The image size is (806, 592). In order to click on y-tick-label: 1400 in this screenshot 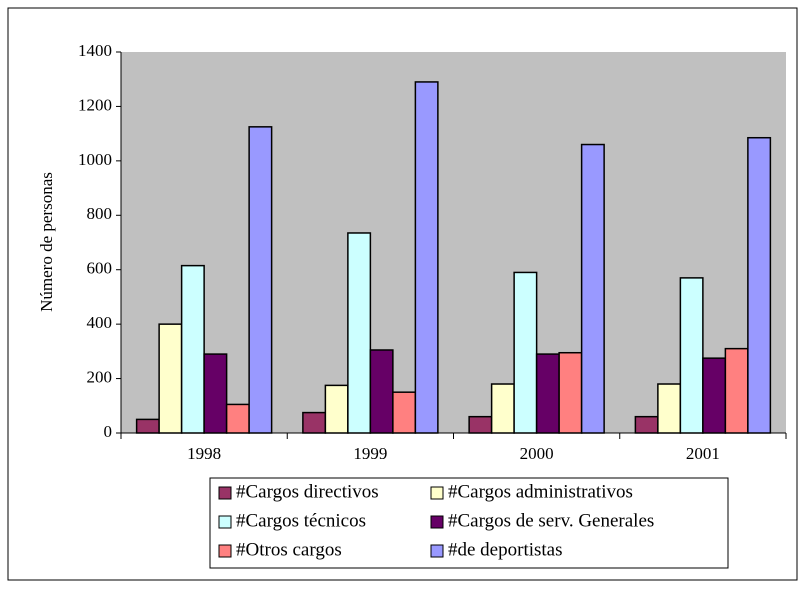, I will do `click(95, 50)`.